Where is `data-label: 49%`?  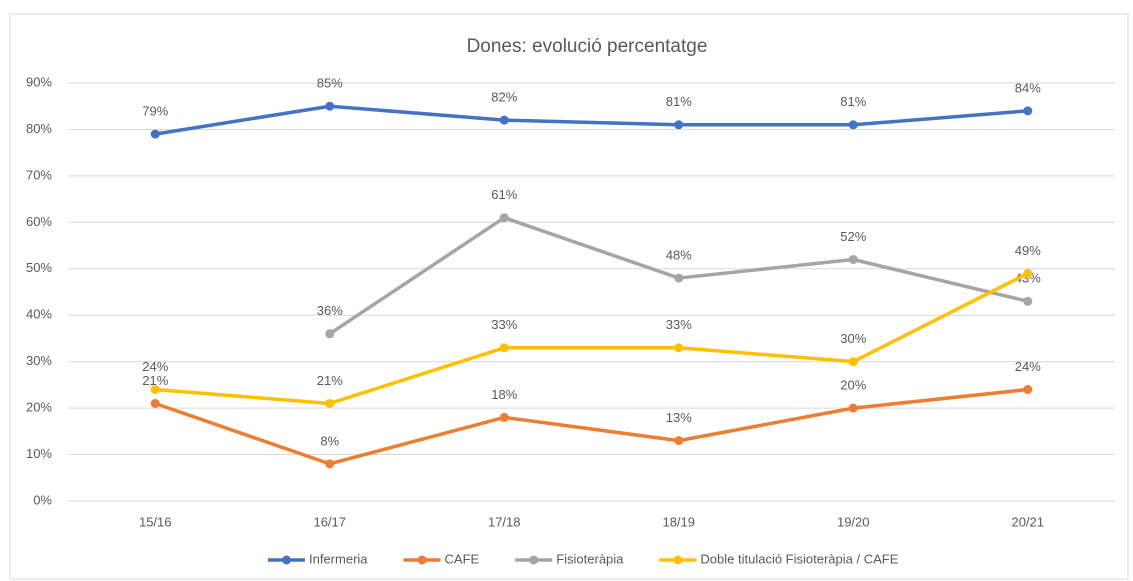
data-label: 49% is located at coordinates (1028, 250).